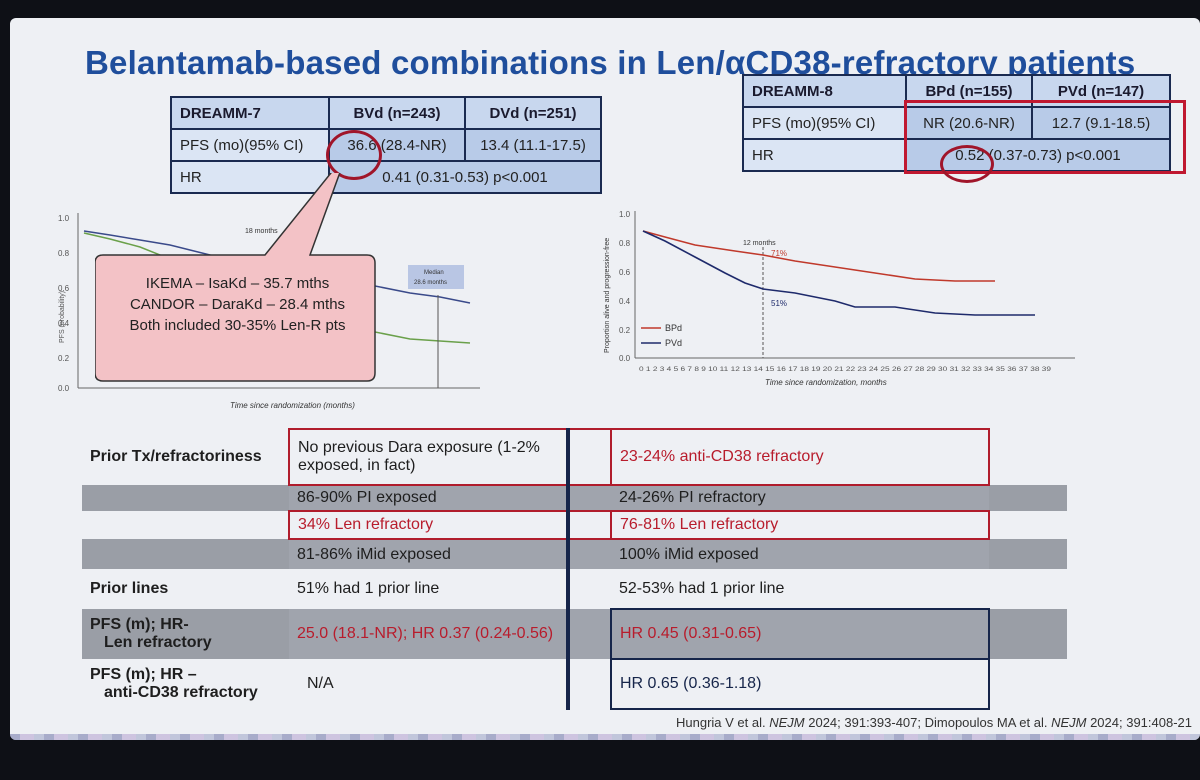 The image size is (1200, 780). I want to click on pfs-len-label: PFS (m); HR- Len refractory, so click(185, 634).